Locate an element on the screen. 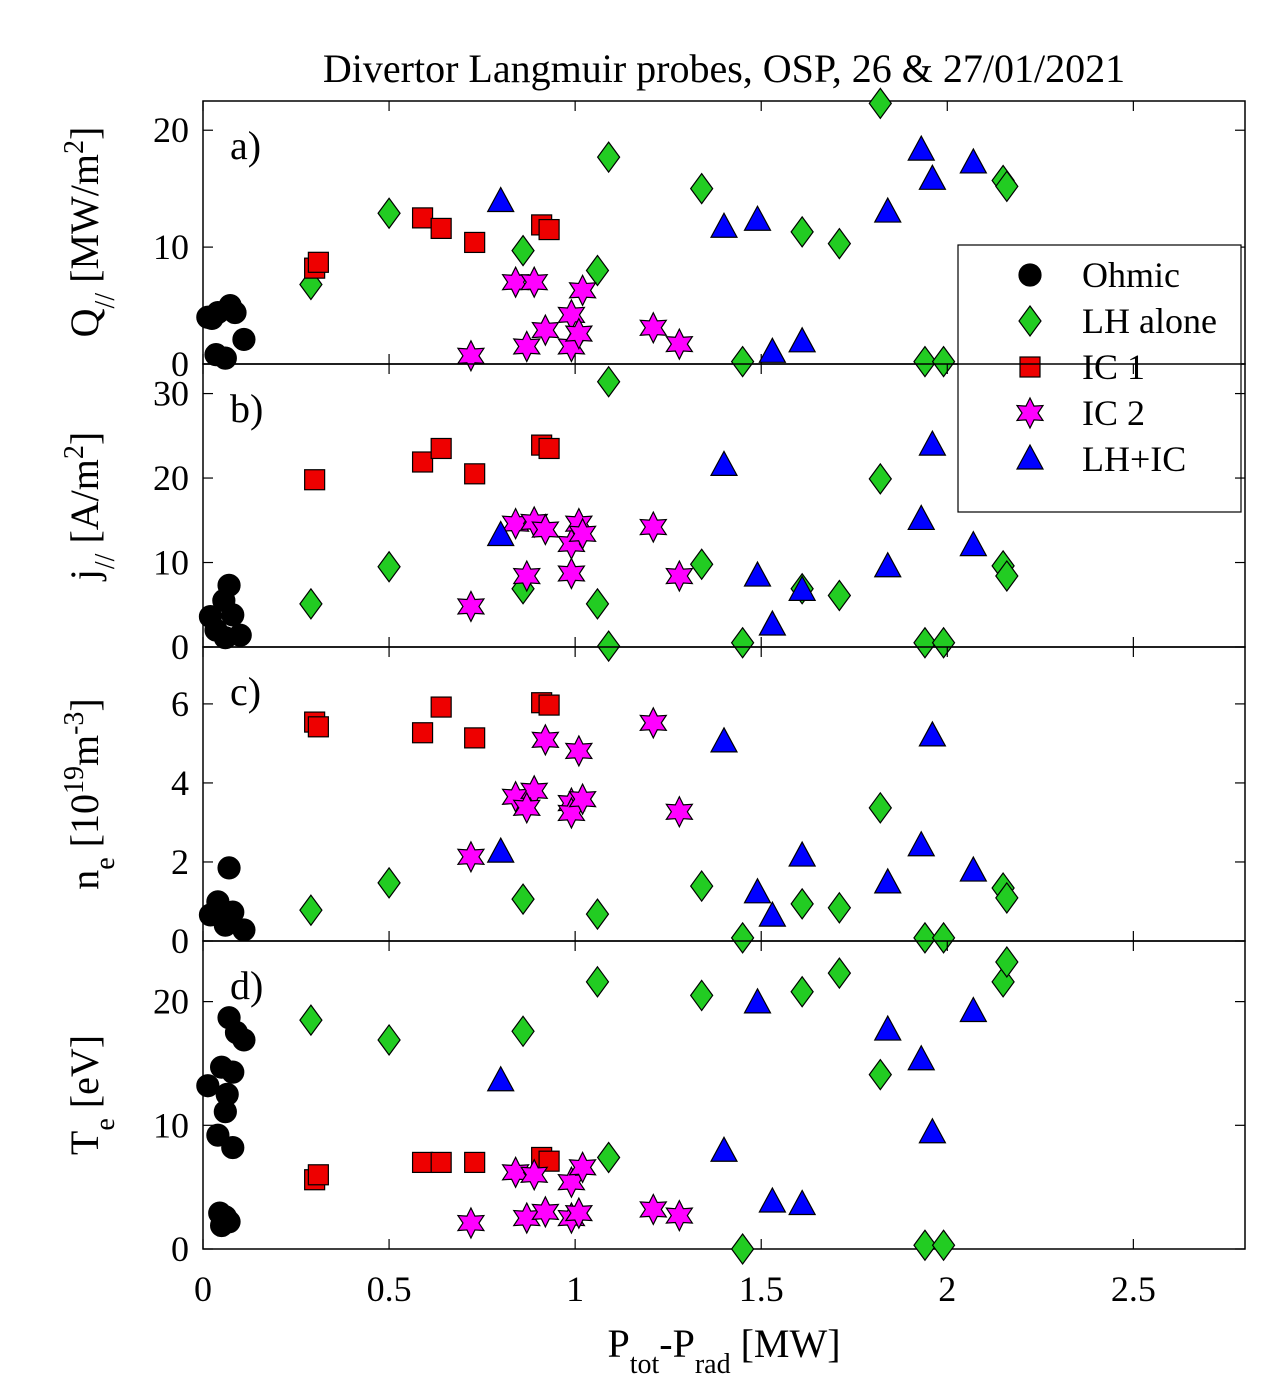  y-axis-label-part: -3 is located at coordinates (74, 723).